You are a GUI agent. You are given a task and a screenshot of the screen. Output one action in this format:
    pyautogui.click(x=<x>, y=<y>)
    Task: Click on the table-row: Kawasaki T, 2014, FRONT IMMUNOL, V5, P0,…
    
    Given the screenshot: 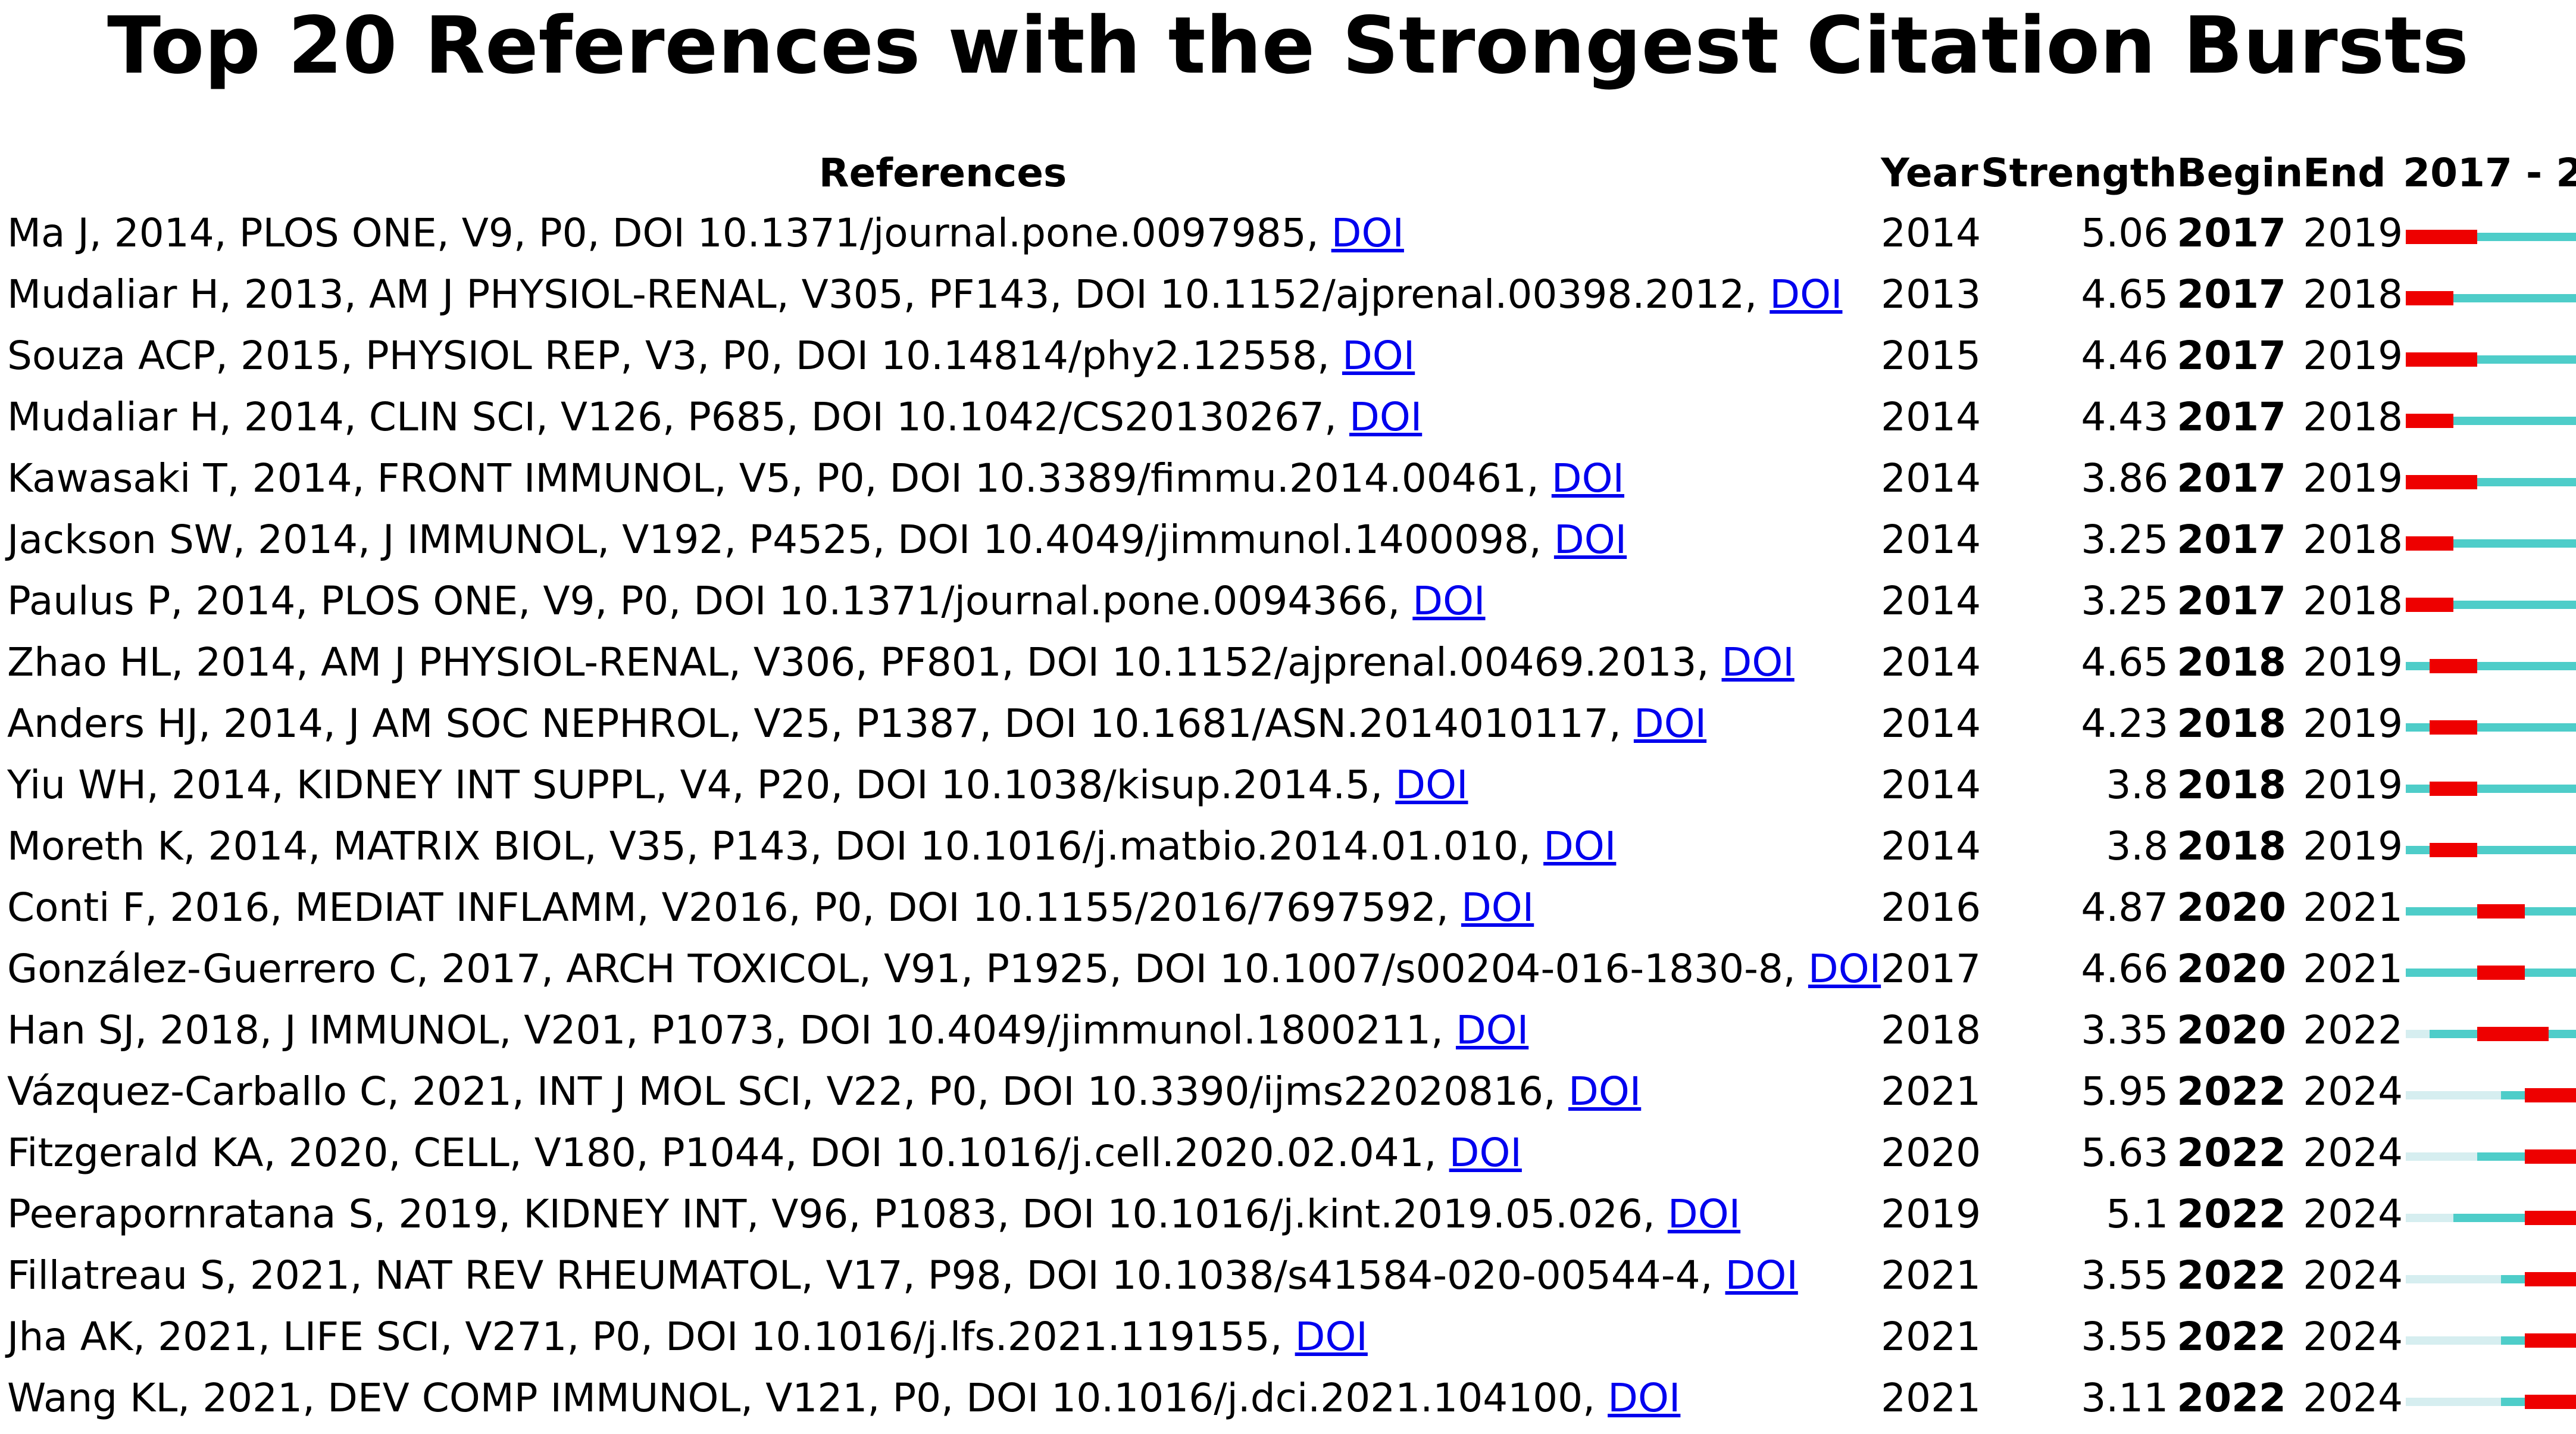 What is the action you would take?
    pyautogui.click(x=1290, y=479)
    